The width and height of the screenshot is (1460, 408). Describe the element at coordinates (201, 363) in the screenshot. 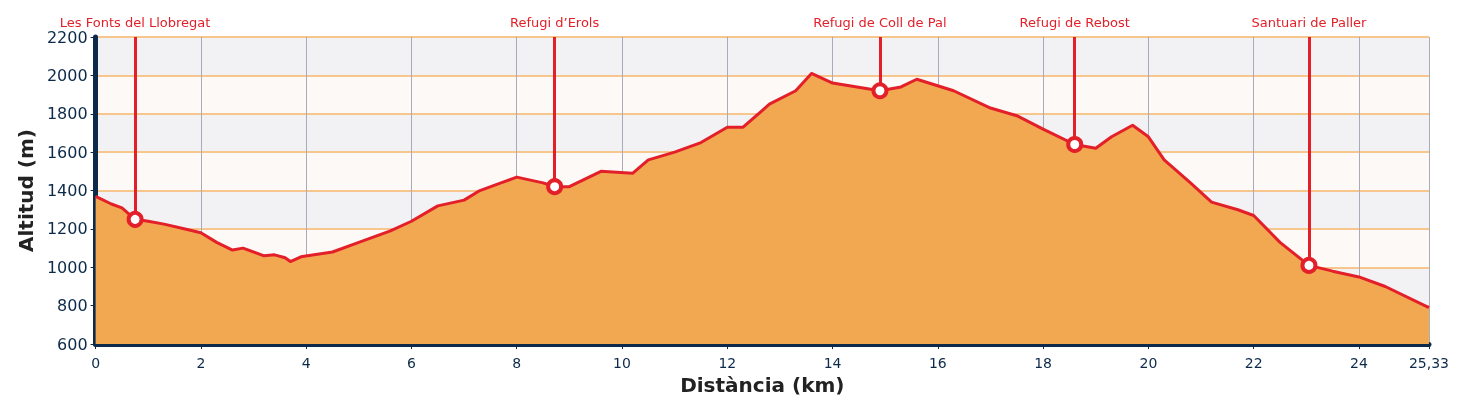

I see `x-tick-label: 2` at that location.